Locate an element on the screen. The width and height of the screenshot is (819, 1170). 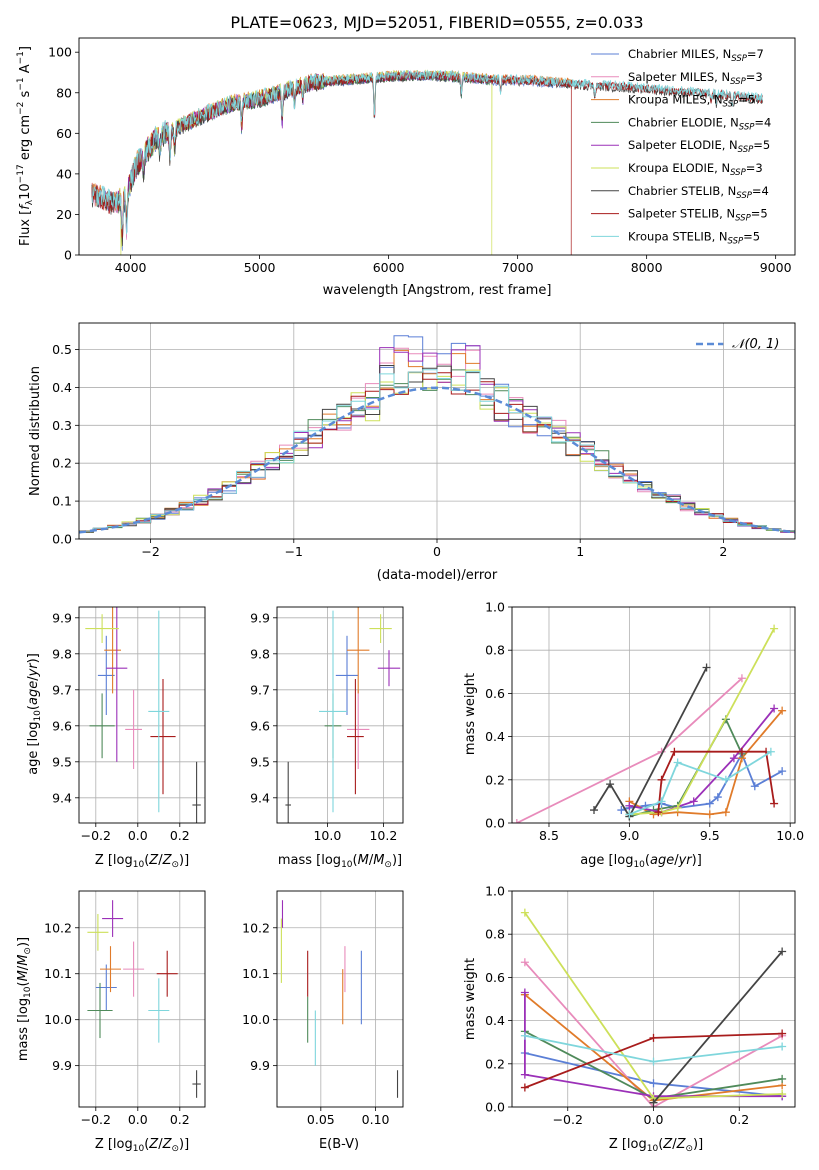
x-tick-label: −2 is located at coordinates (150, 551).